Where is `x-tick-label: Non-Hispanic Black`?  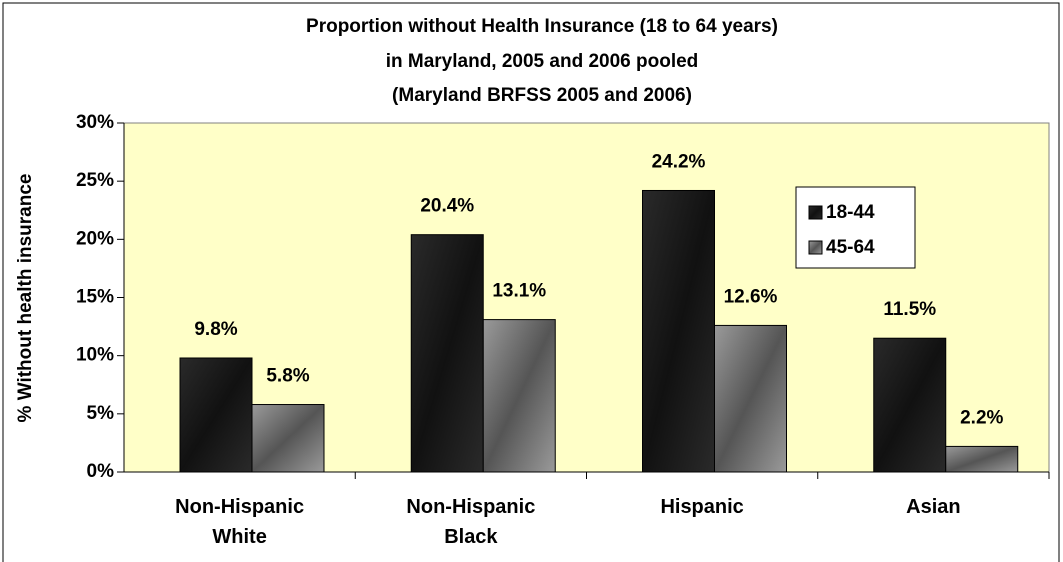
x-tick-label: Non-Hispanic Black is located at coordinates (471, 522).